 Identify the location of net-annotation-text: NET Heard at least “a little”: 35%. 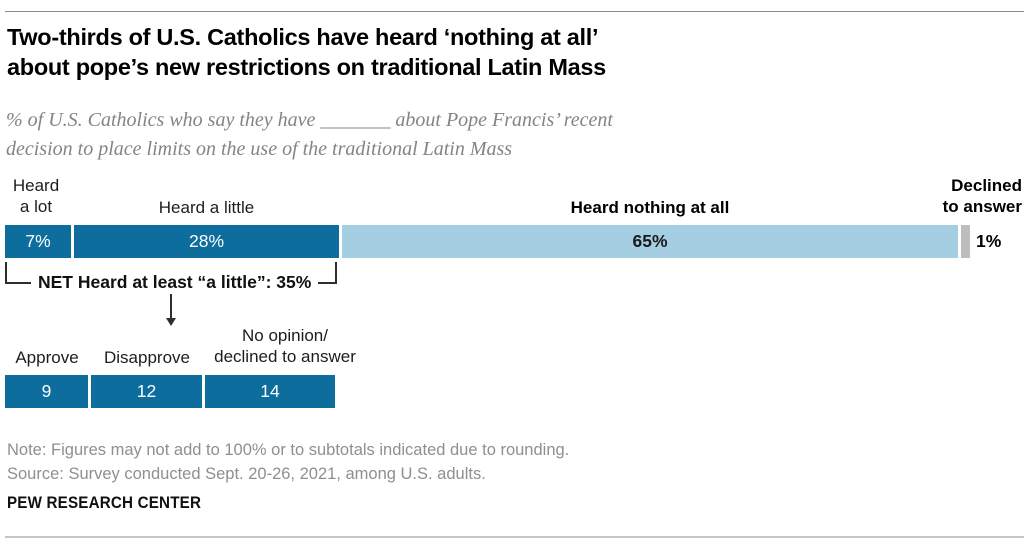
(175, 282).